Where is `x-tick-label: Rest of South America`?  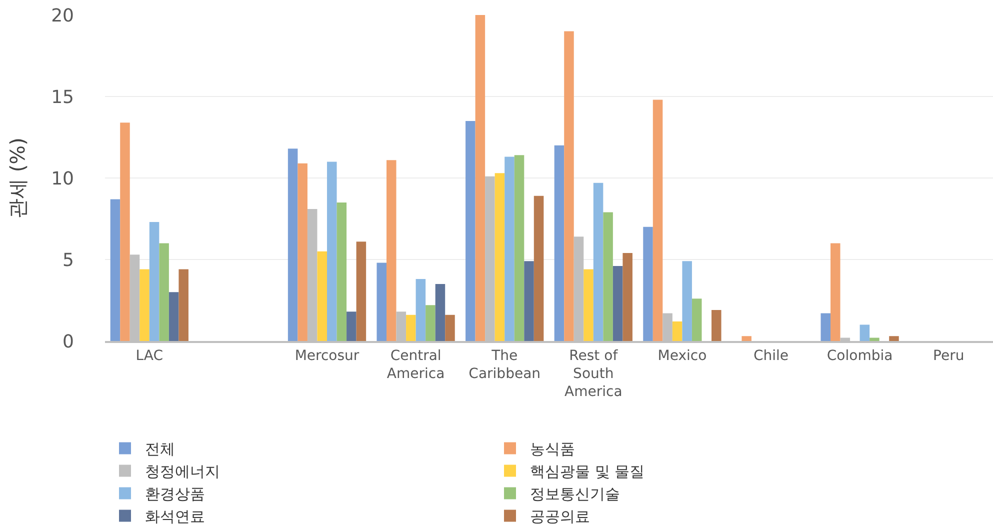
x-tick-label: Rest of South America is located at coordinates (593, 374).